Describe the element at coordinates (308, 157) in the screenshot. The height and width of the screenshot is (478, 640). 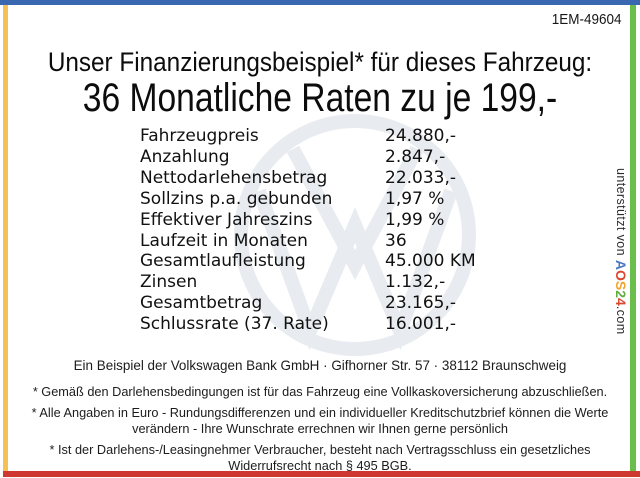
I see `table-row: Anzahlung 2.847,-` at that location.